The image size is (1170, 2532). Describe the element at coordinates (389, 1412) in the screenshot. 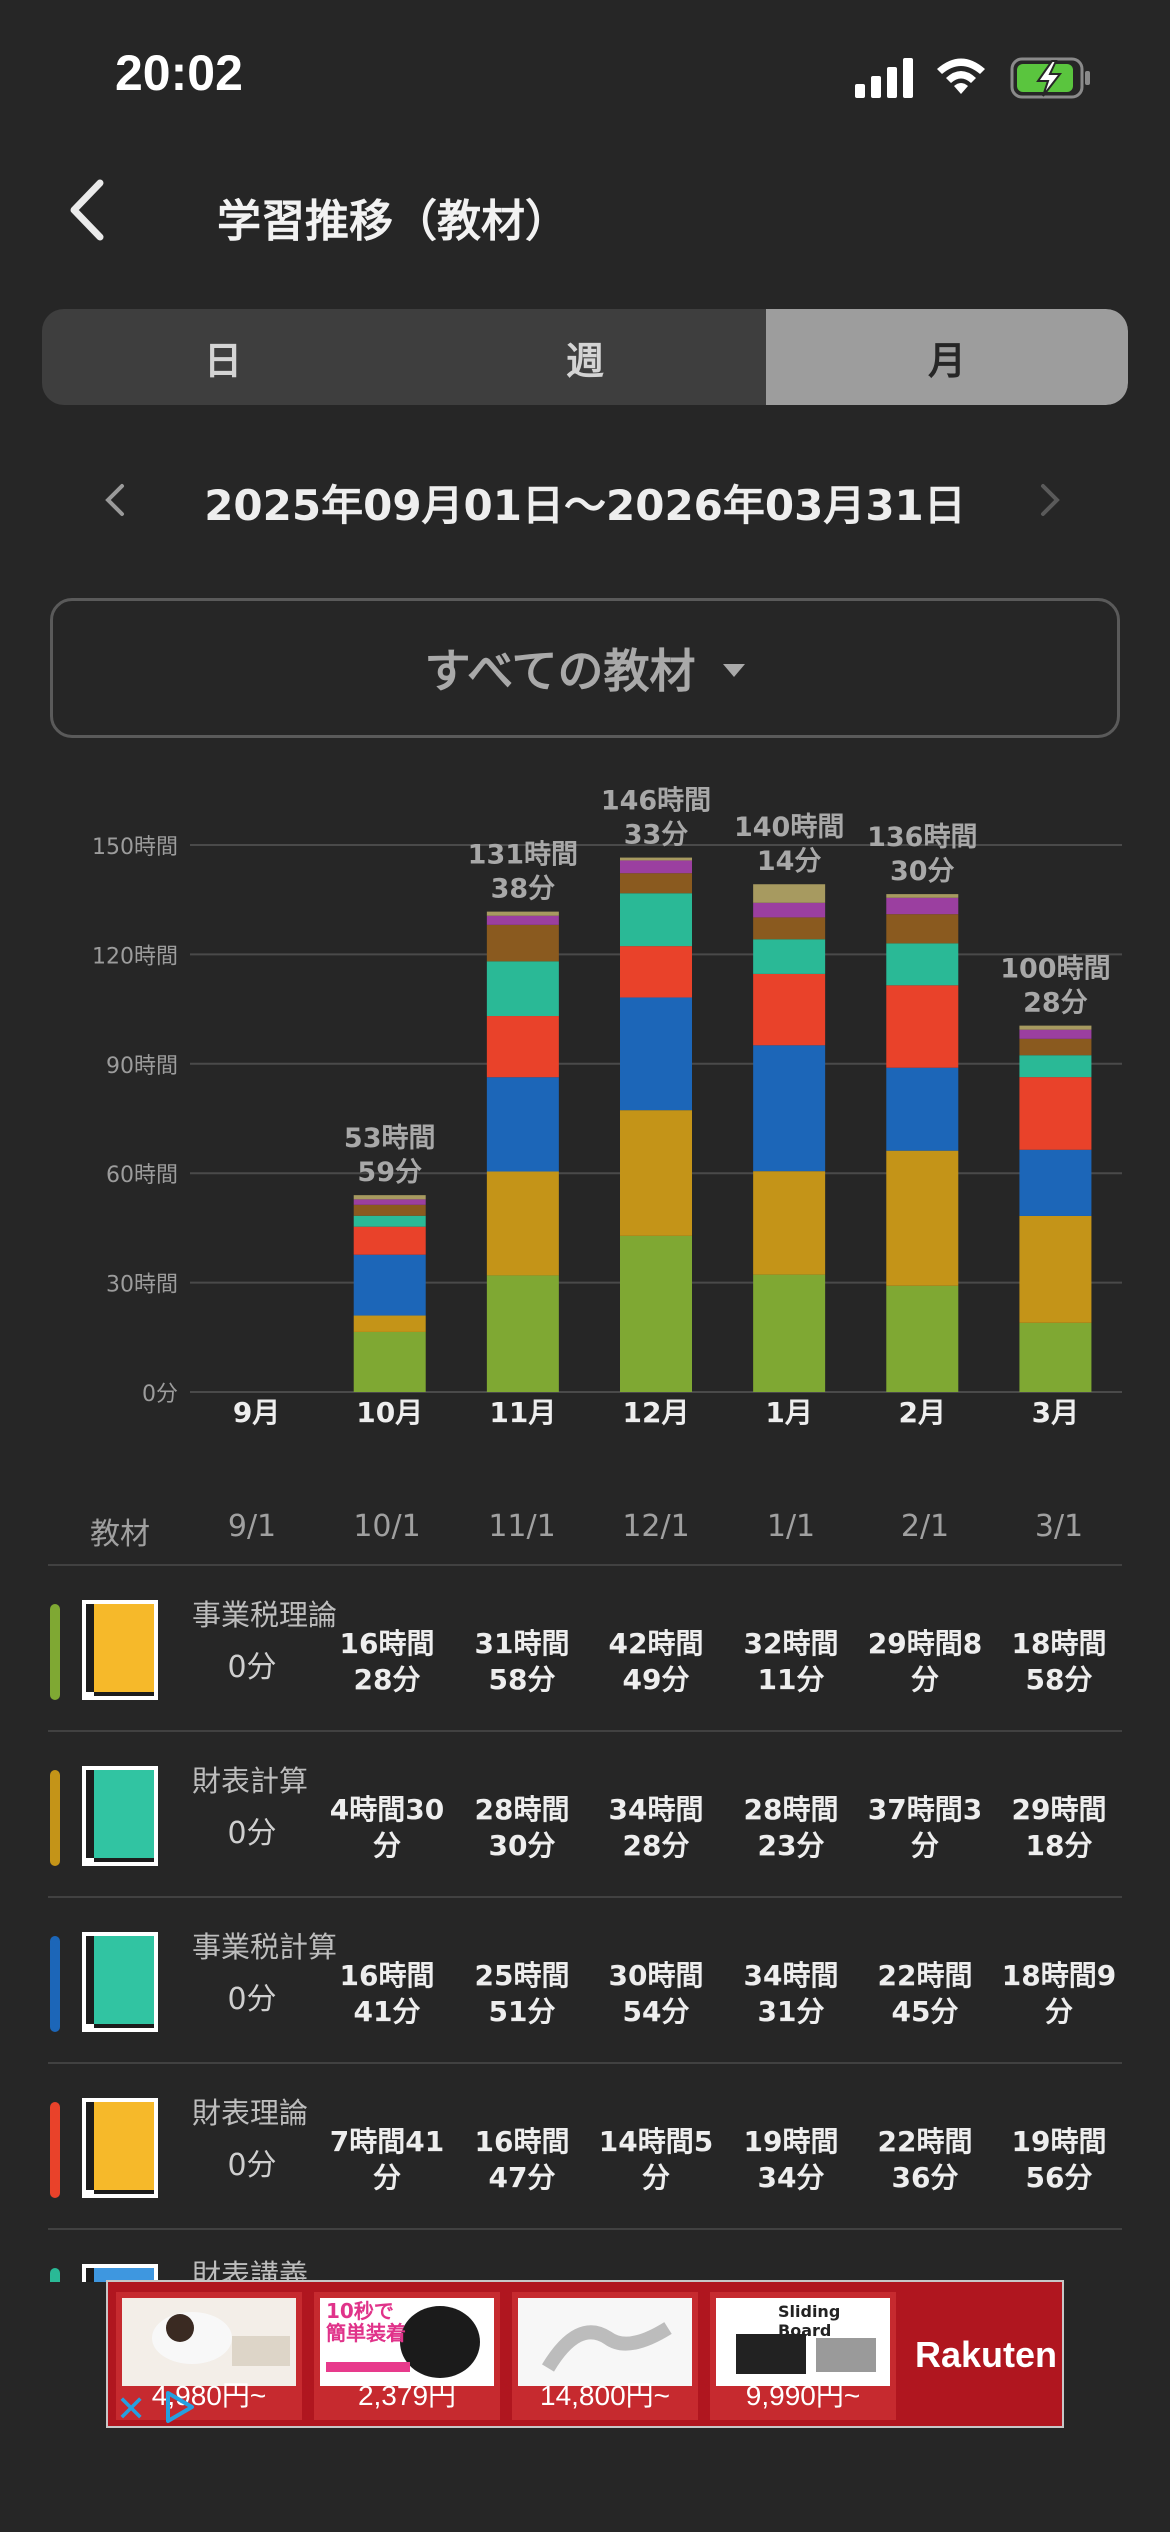

I see `chart-x-tick-label: 10月` at that location.